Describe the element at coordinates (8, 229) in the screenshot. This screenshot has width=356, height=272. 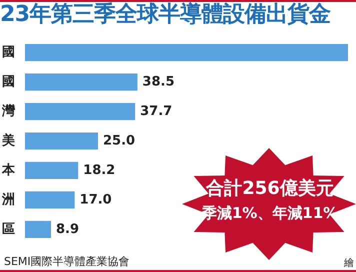
I see `y-tick-label: 區` at that location.